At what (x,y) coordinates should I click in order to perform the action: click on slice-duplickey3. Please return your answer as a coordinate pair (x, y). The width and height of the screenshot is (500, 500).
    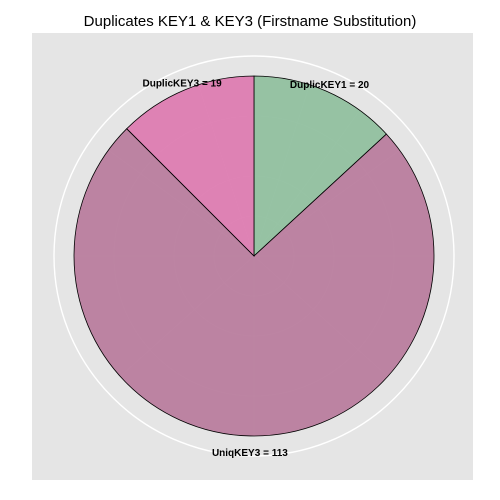
    Looking at the image, I should click on (190, 166).